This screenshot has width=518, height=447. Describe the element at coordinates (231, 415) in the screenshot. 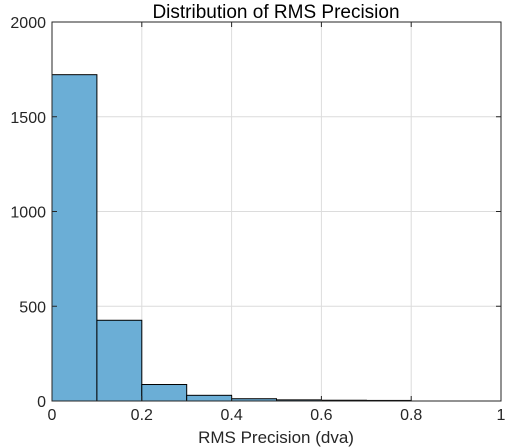

I see `x-tick-label: 0.4` at that location.